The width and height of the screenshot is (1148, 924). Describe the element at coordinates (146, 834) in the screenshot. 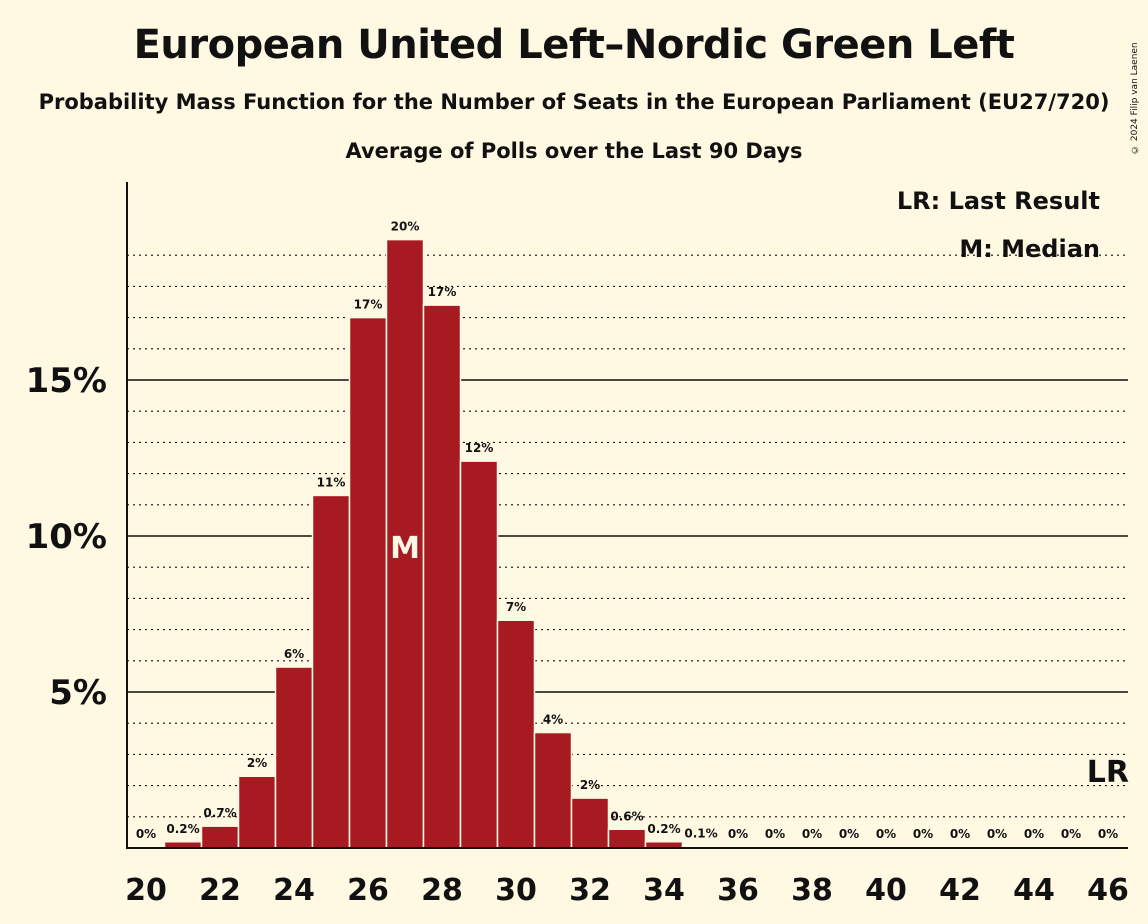

I see `bar-label-seat-20: 0%` at that location.